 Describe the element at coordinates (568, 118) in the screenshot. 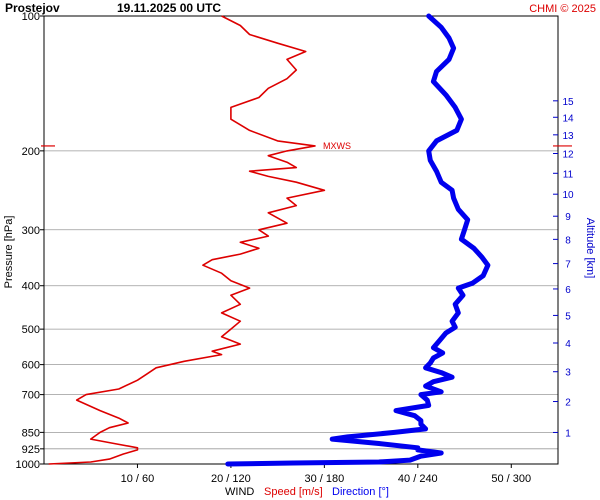

I see `altitude-tick-label: 14` at that location.